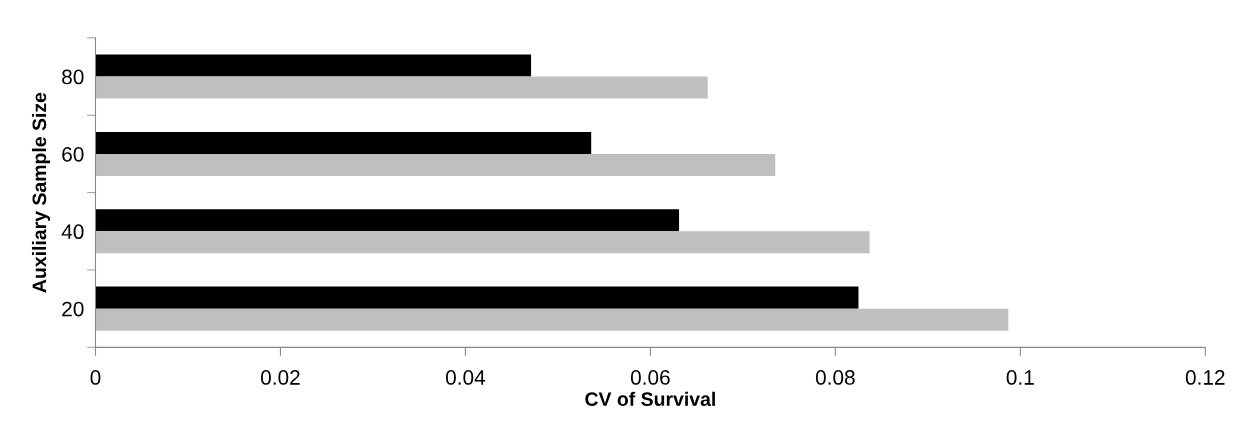  What do you see at coordinates (73, 77) in the screenshot?
I see `y-tick-label: 80` at bounding box center [73, 77].